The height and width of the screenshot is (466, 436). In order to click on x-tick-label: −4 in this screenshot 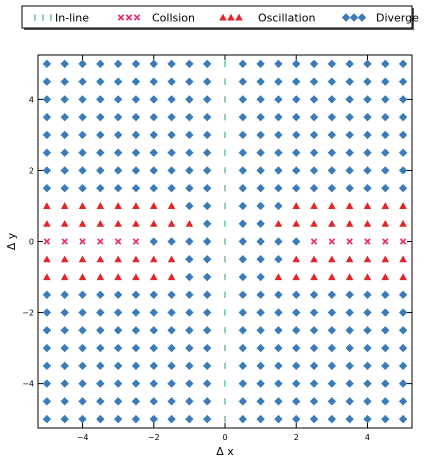, I will do `click(83, 437)`.